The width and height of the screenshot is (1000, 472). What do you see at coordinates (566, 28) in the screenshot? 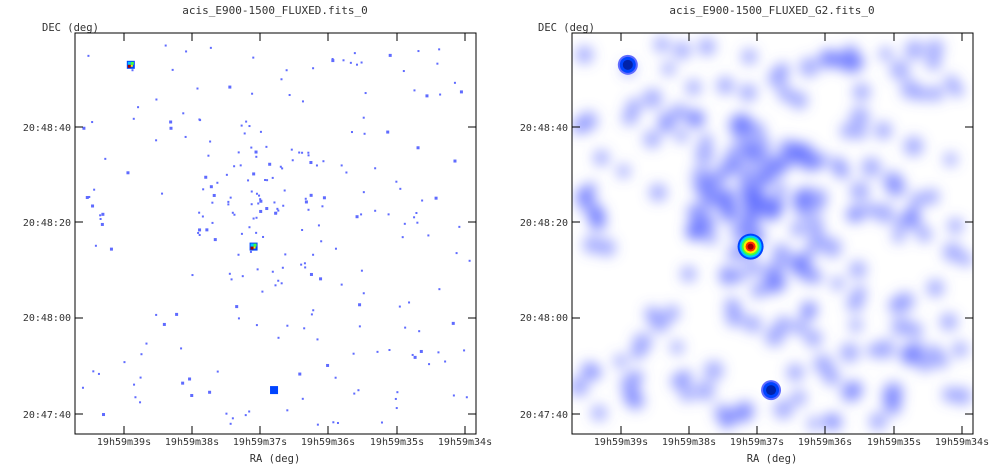
I see `y-axis-label: DEC (deg)` at bounding box center [566, 28].